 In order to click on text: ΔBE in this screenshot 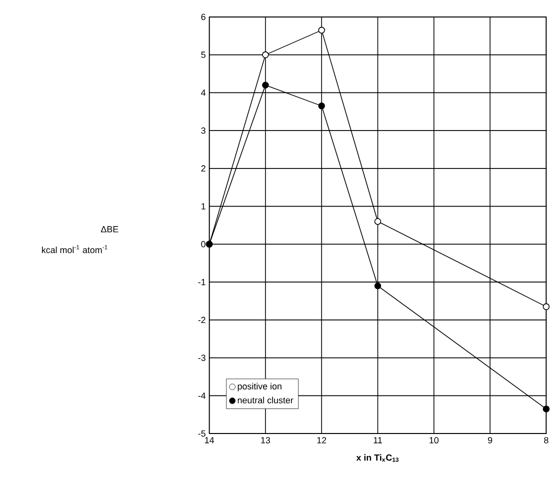, I will do `click(109, 229)`.